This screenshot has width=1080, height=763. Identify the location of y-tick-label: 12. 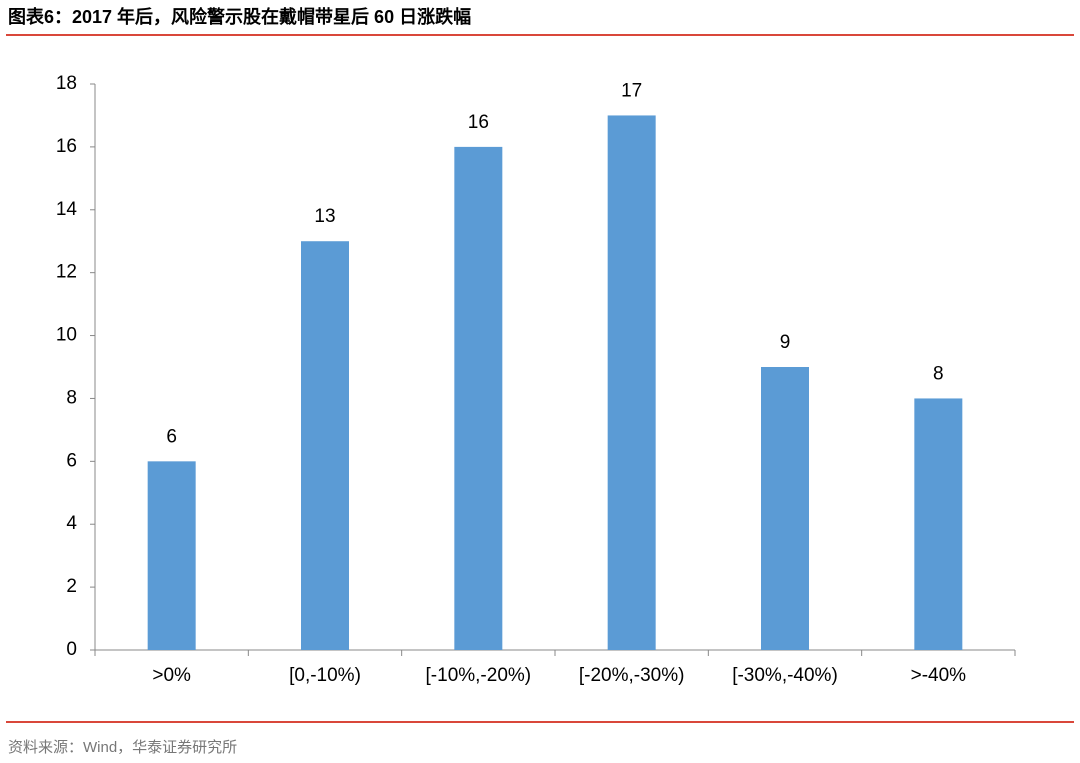
(66, 272).